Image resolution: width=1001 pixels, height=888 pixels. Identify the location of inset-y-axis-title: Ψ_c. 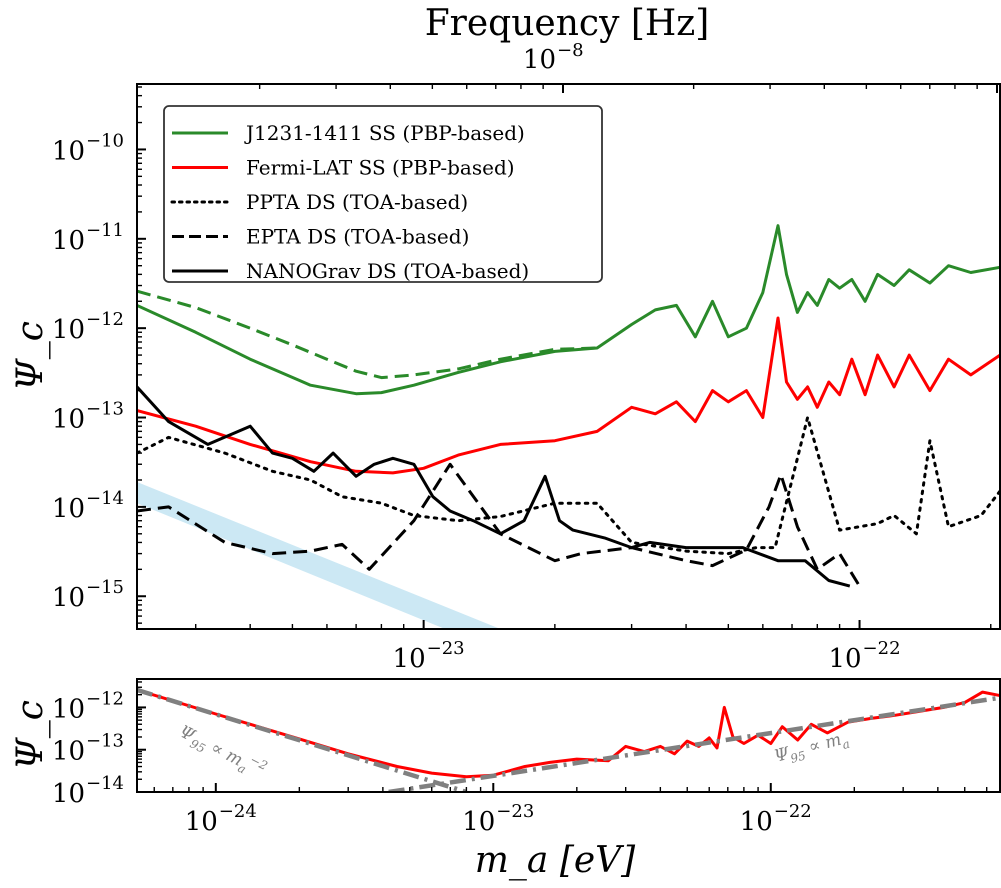
(30, 735).